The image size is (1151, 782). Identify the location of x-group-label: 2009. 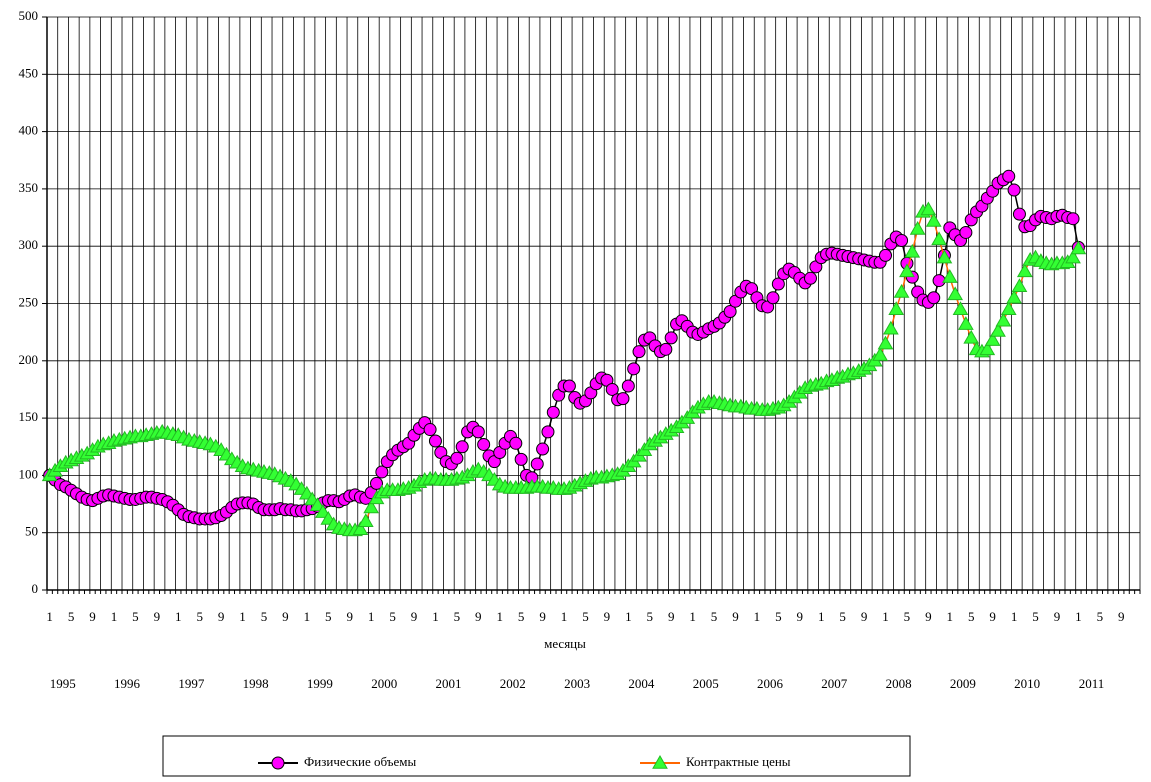
(963, 683).